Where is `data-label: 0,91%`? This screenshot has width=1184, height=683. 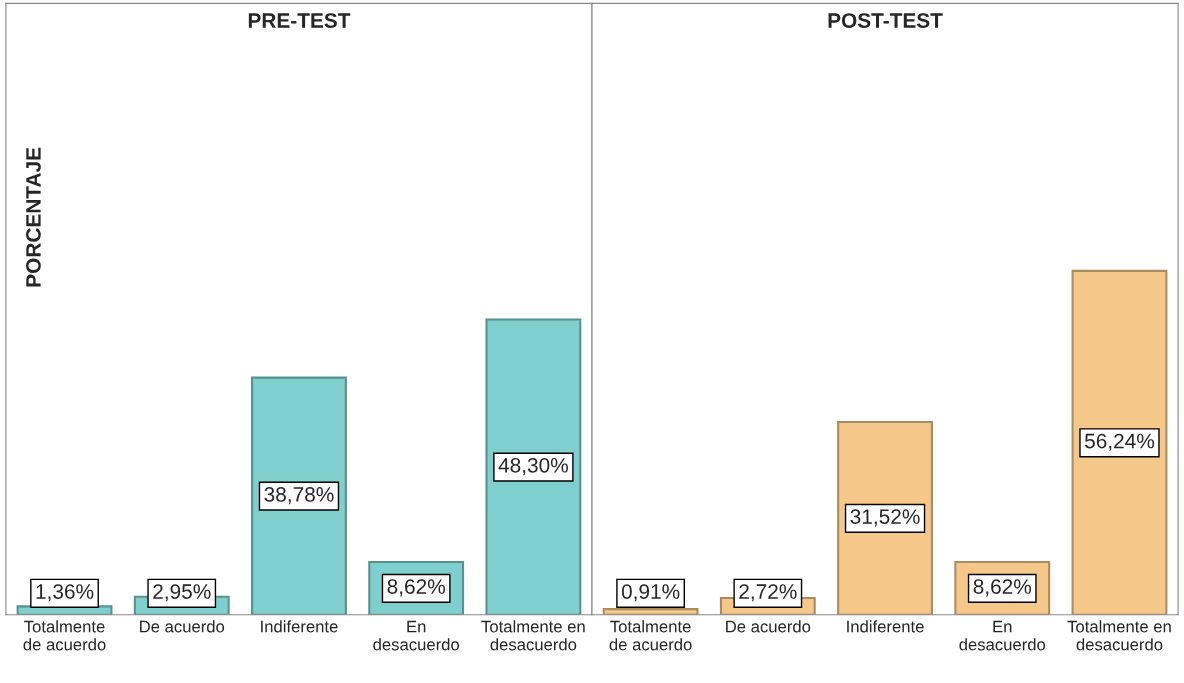 data-label: 0,91% is located at coordinates (650, 593).